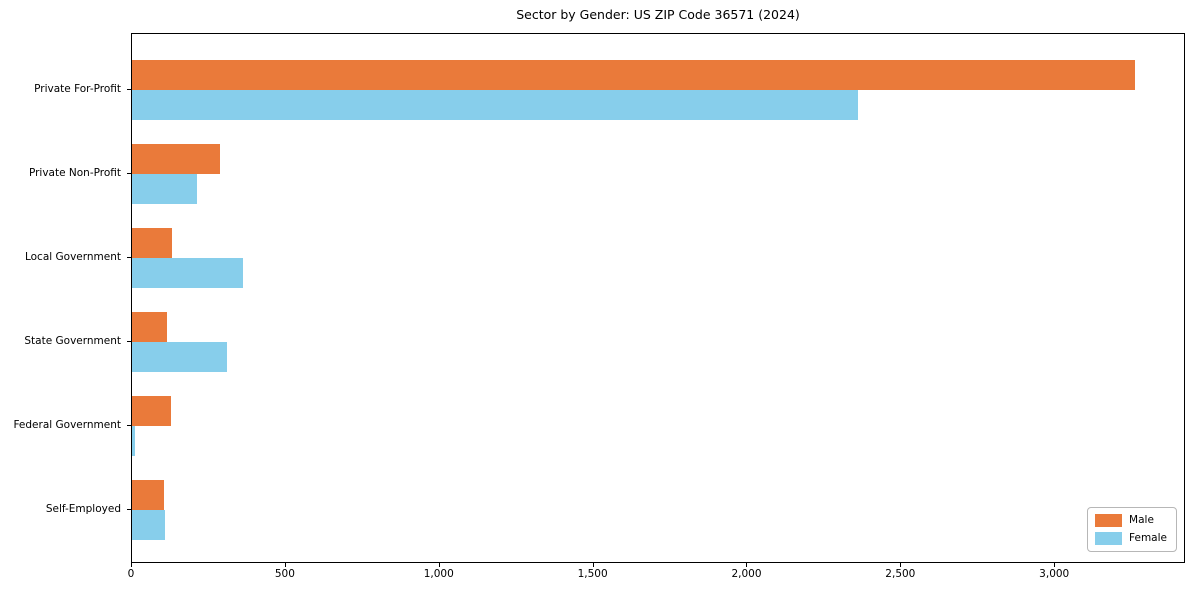 This screenshot has width=1200, height=600. What do you see at coordinates (67, 424) in the screenshot?
I see `y-axis-label: Federal Government` at bounding box center [67, 424].